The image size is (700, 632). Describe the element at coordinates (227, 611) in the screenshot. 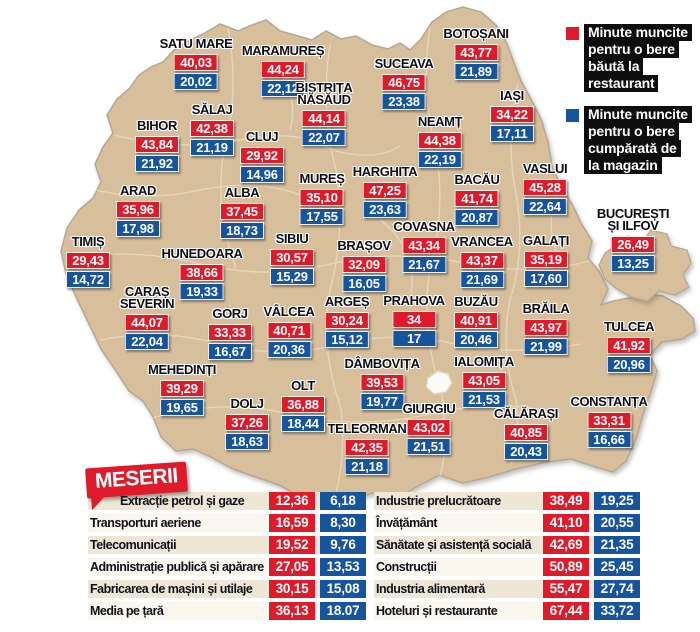

I see `profession-row: Media pe țară 36,13 18.07` at that location.